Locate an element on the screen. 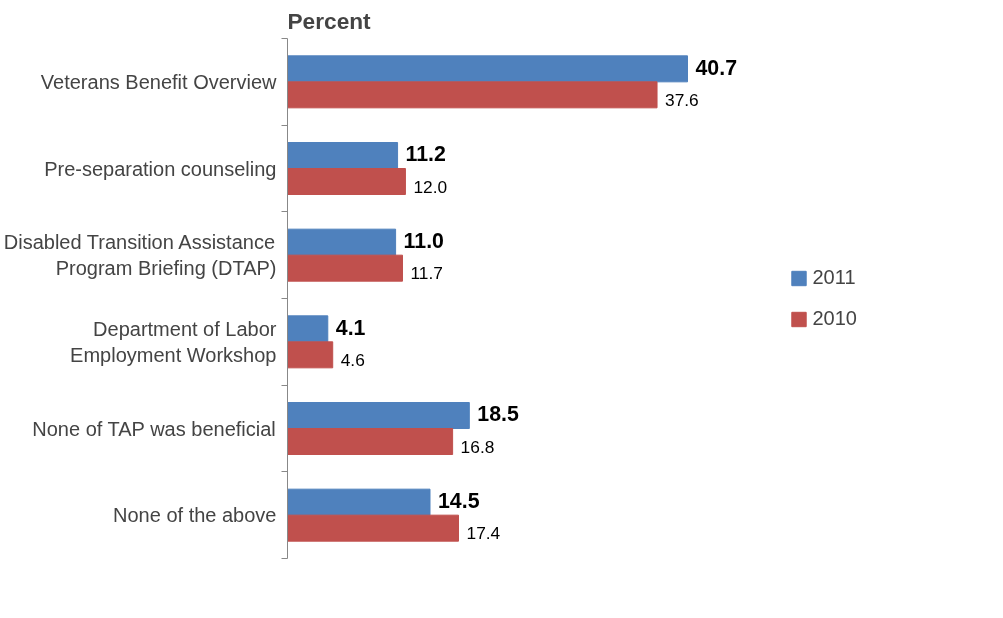 The height and width of the screenshot is (618, 1003). data-label: 37.6 is located at coordinates (682, 100).